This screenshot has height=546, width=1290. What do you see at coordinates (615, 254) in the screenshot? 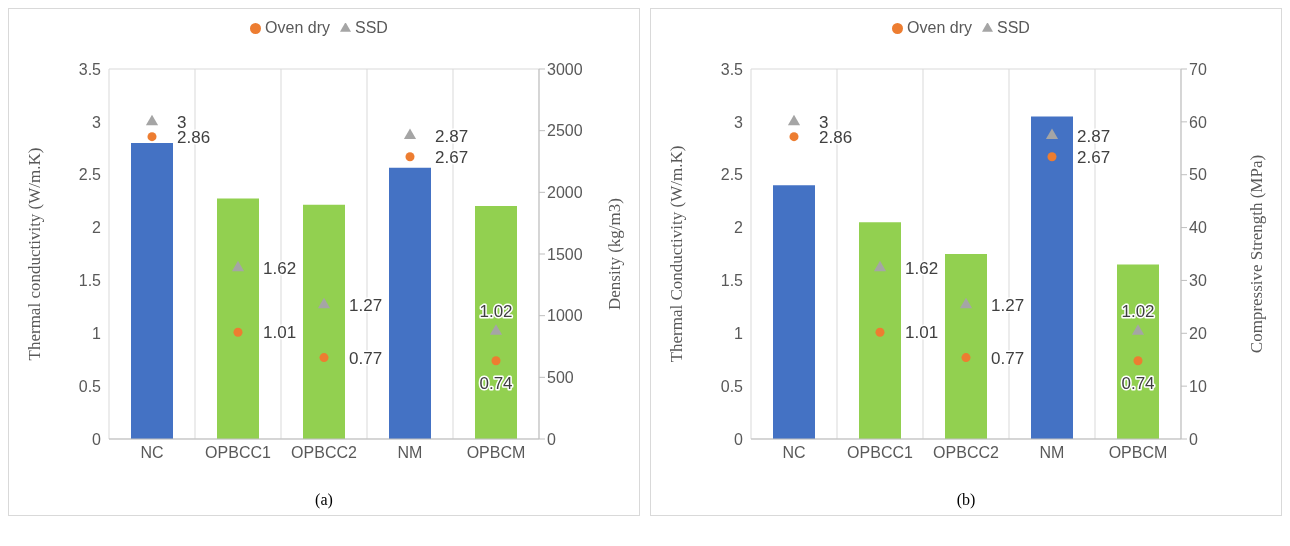
I see `y2-axis-title: Density (kg/m3)` at bounding box center [615, 254].